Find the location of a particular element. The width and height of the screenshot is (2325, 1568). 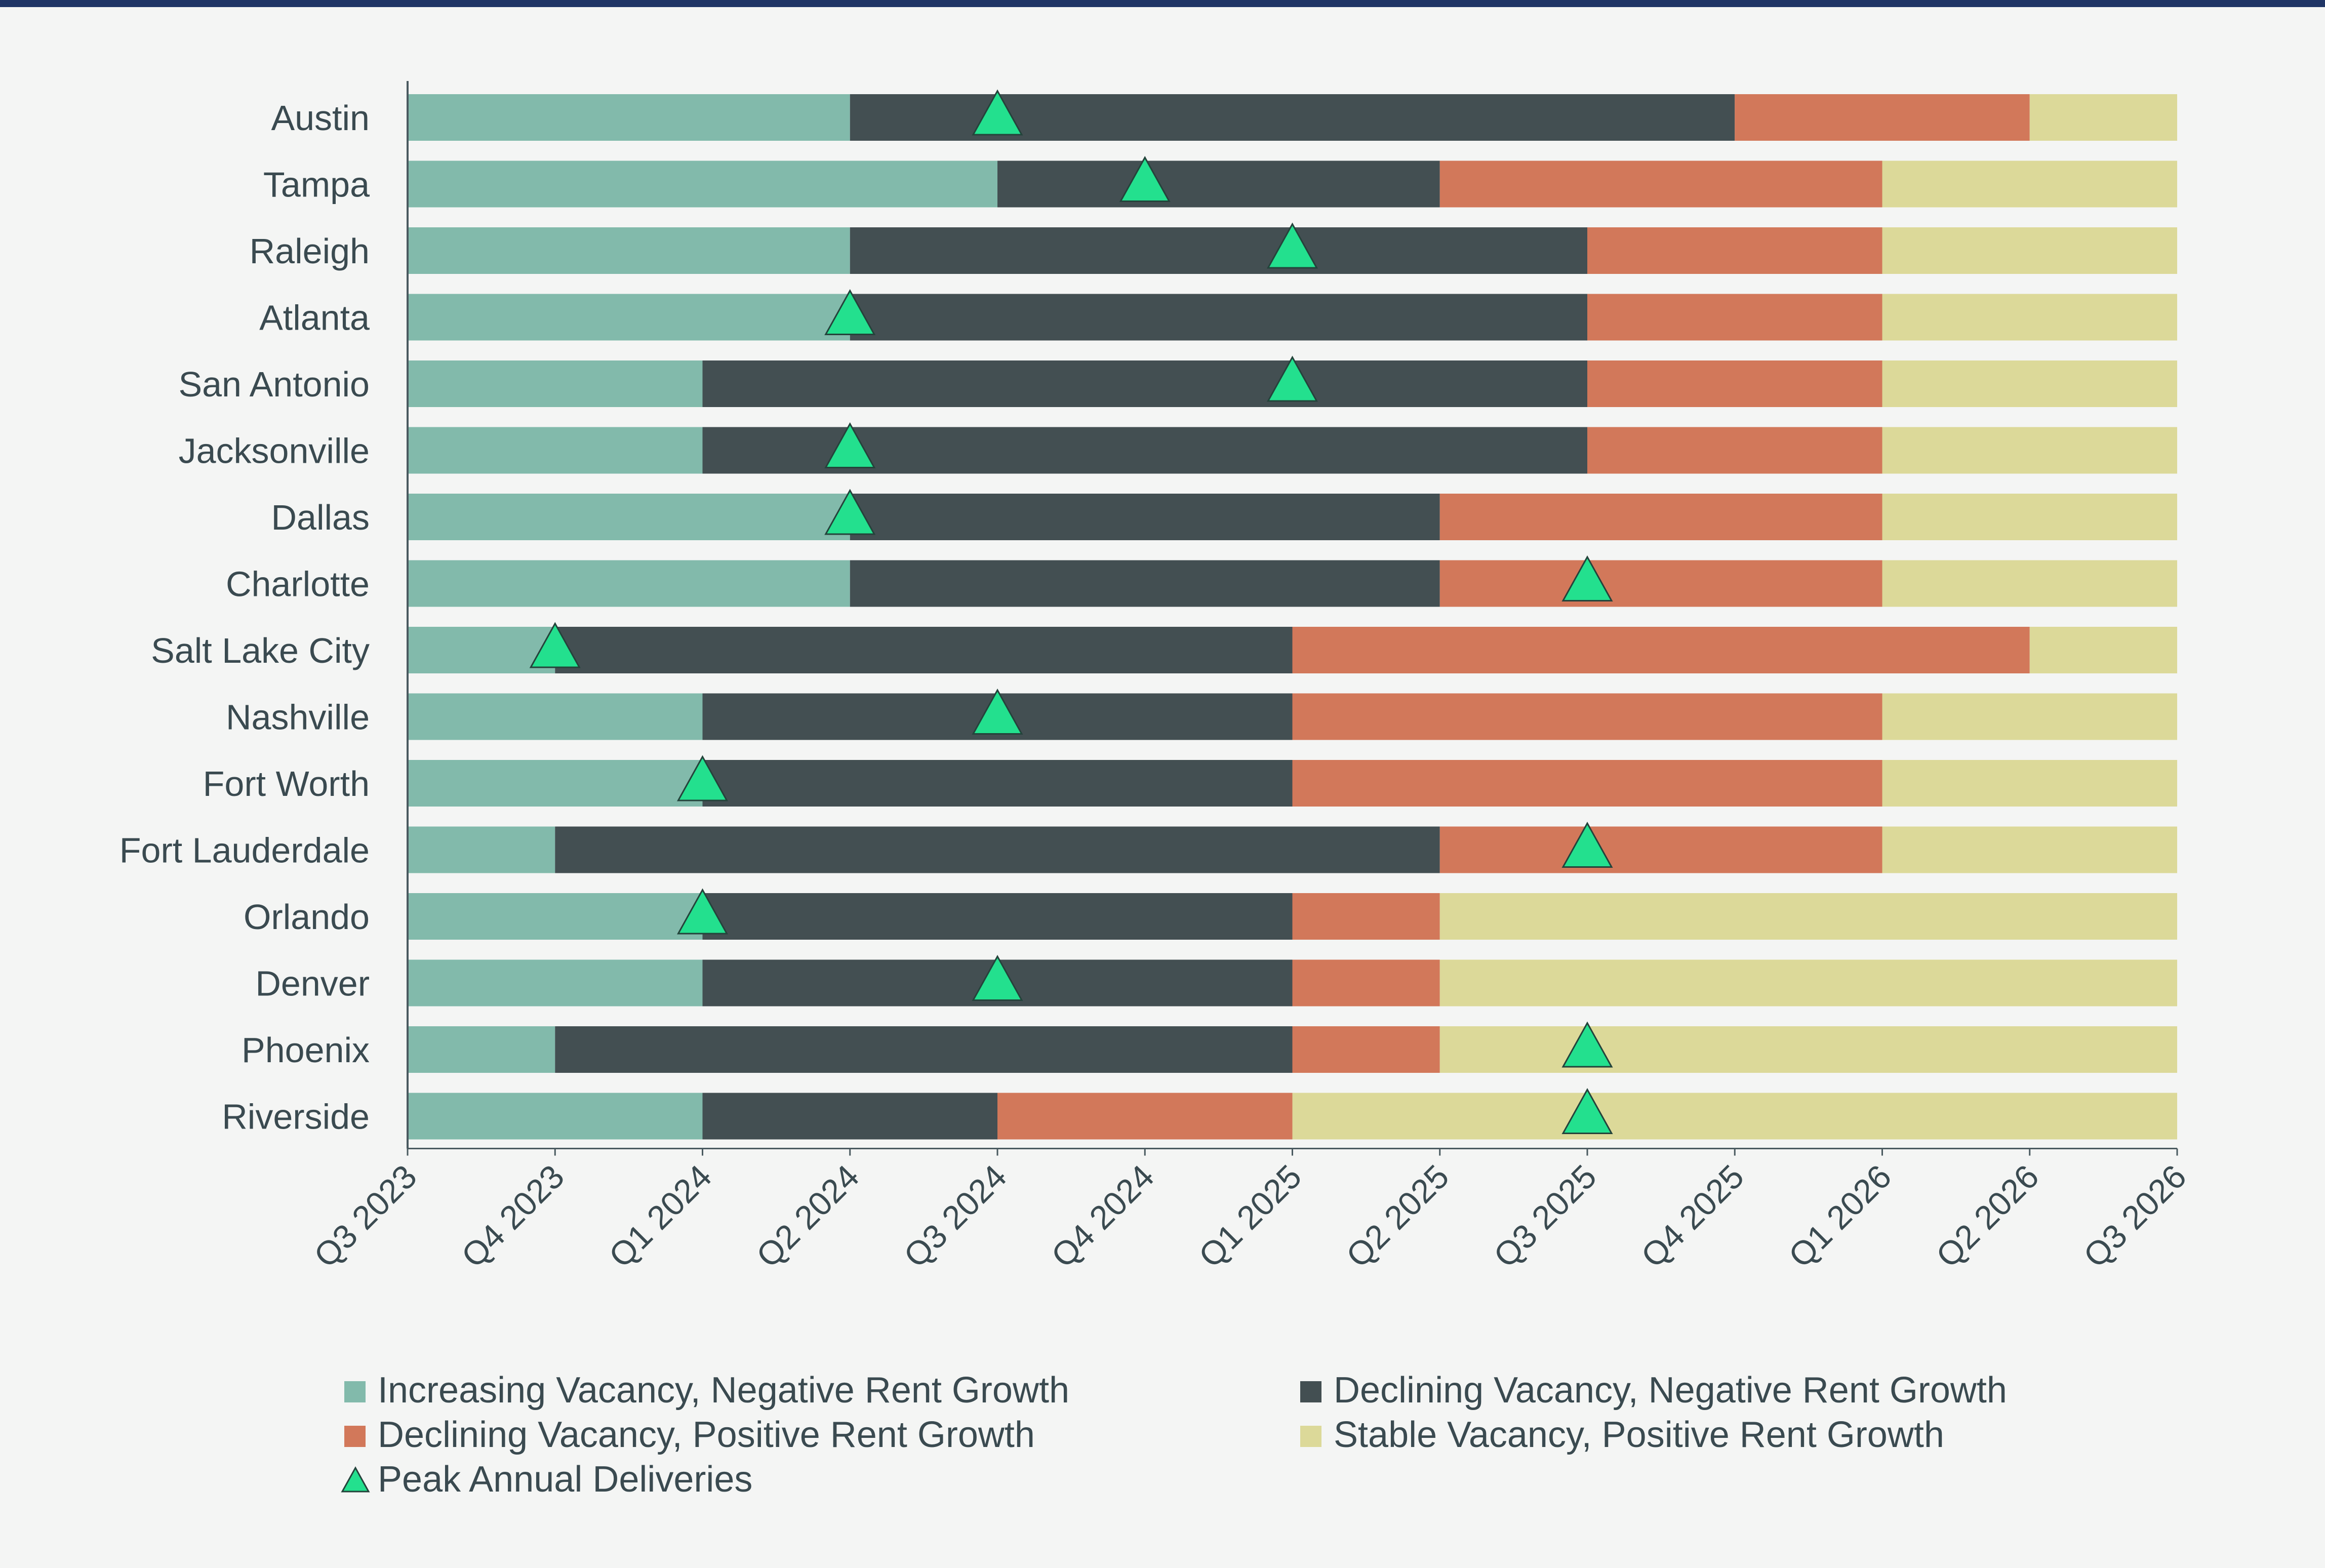

bar-fort-worth-declining_positive is located at coordinates (1587, 784).